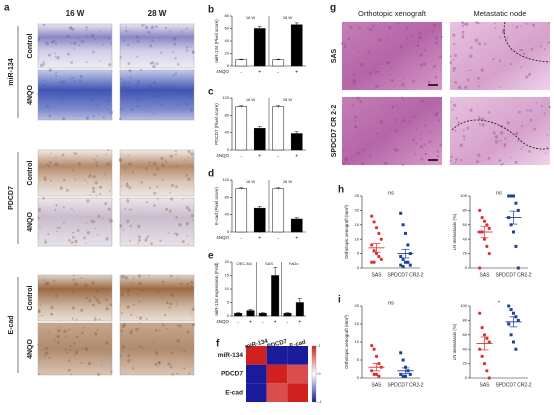  I want to click on y-tick-label: 80, so click(465, 209).